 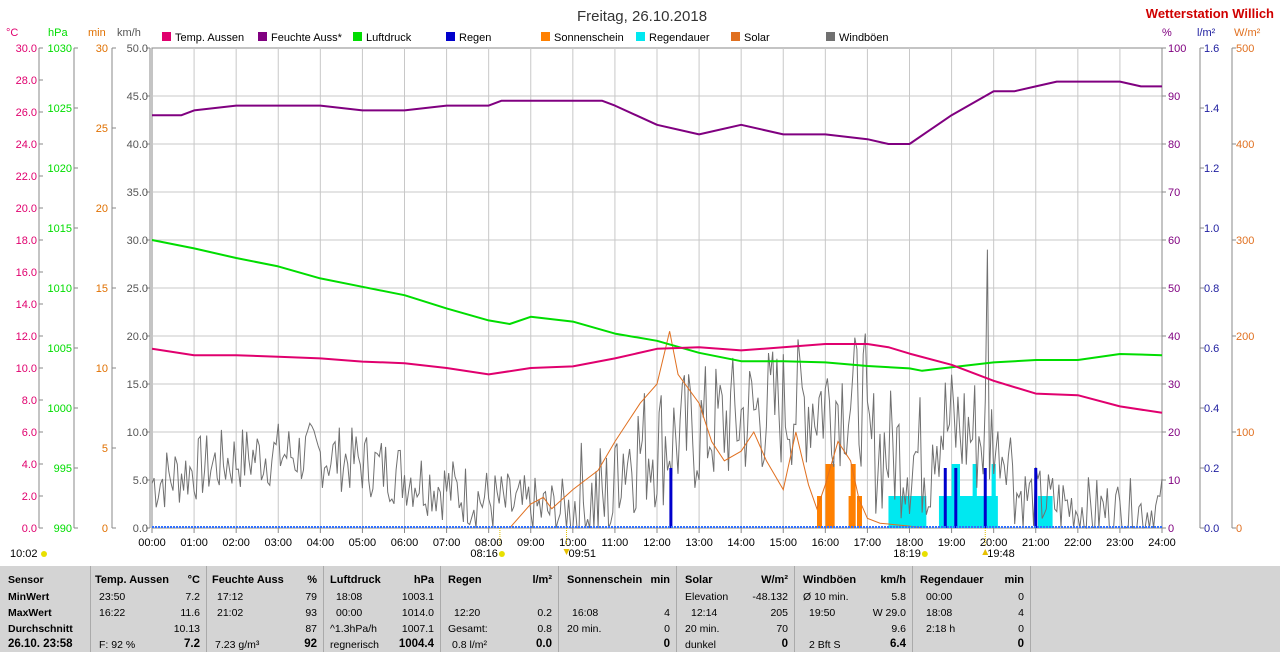 What do you see at coordinates (757, 38) in the screenshot?
I see `legend-label: Solar` at bounding box center [757, 38].